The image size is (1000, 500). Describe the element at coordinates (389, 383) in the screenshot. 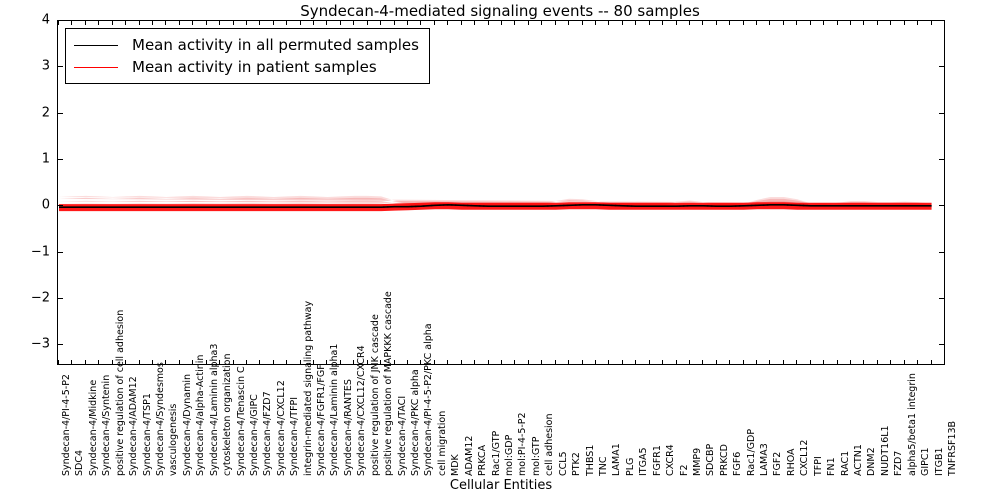

I see `x-tick-label: positive regulation of MAPKKK cascade` at that location.